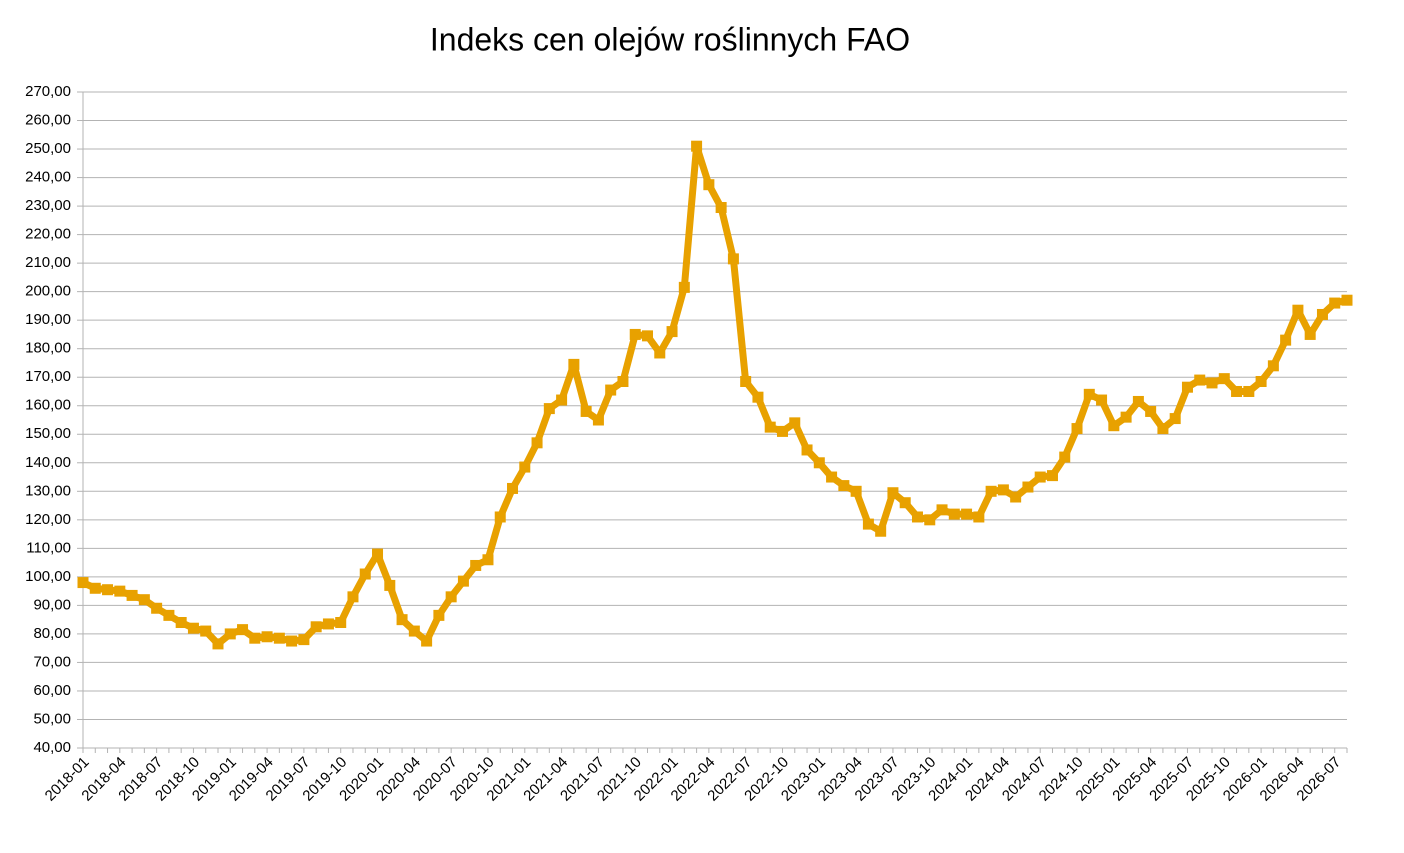  What do you see at coordinates (52, 633) in the screenshot?
I see `y-tick-label: 80,00` at bounding box center [52, 633].